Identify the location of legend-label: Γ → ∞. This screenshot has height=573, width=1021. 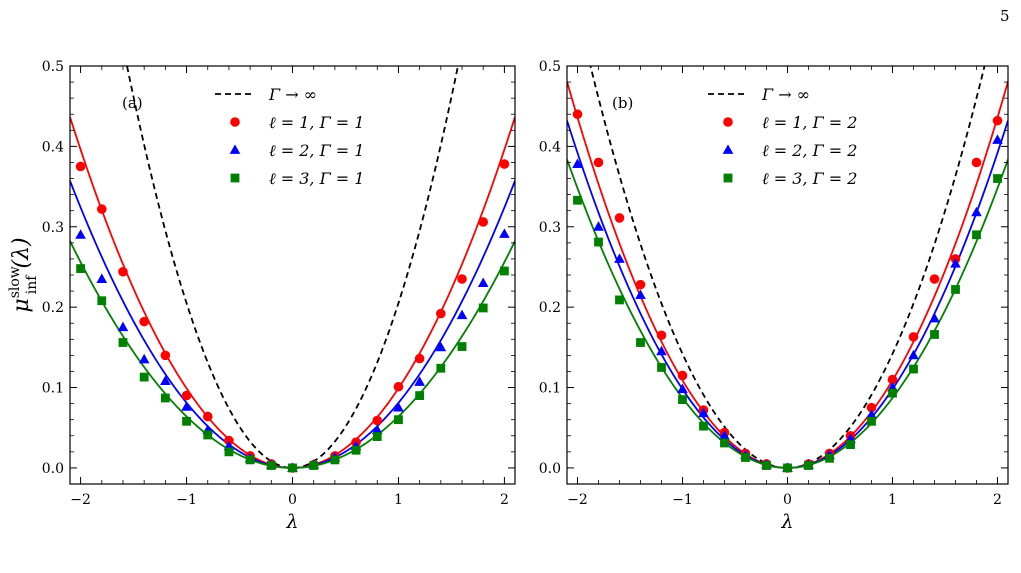
(292, 94).